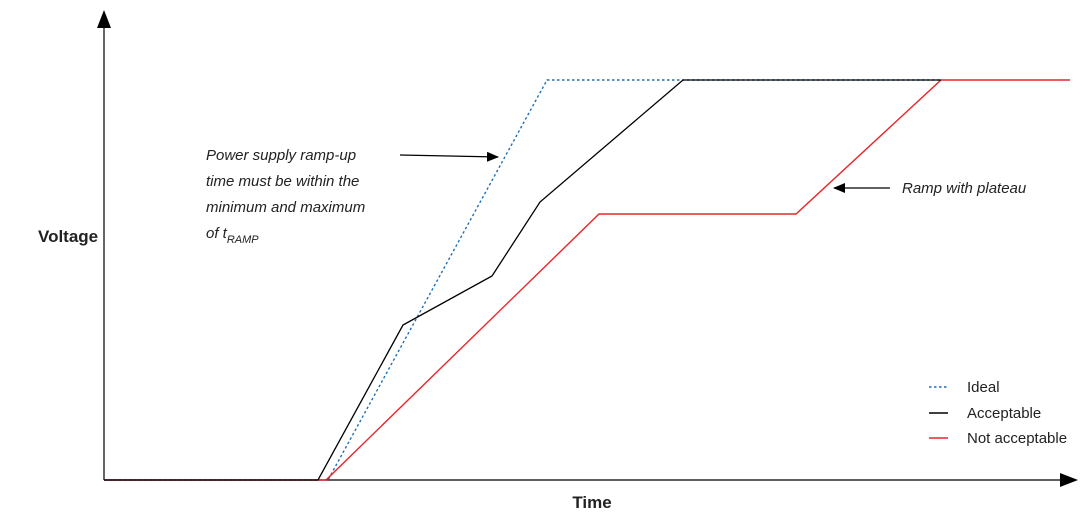 Image resolution: width=1085 pixels, height=518 pixels. I want to click on plateau-annotation: Ramp with plateau, so click(930, 188).